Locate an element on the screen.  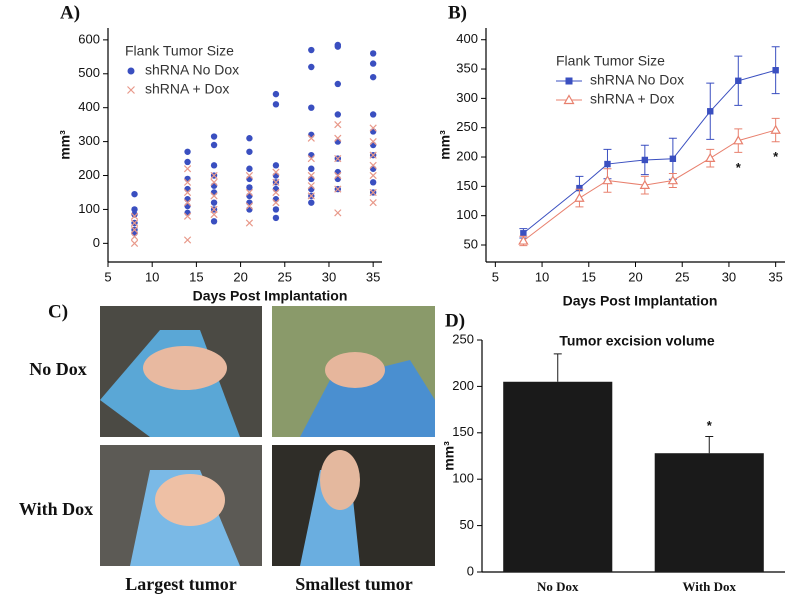
x-axis-title: Days Post Implantation is located at coordinates (640, 301).